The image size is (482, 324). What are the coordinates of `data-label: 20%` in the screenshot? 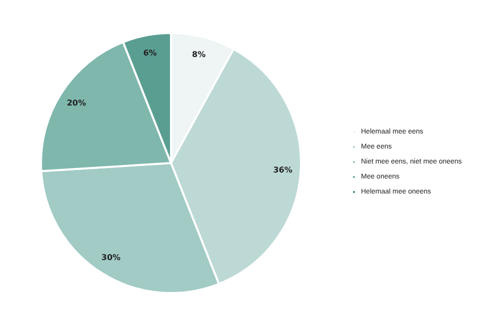 It's located at (76, 103).